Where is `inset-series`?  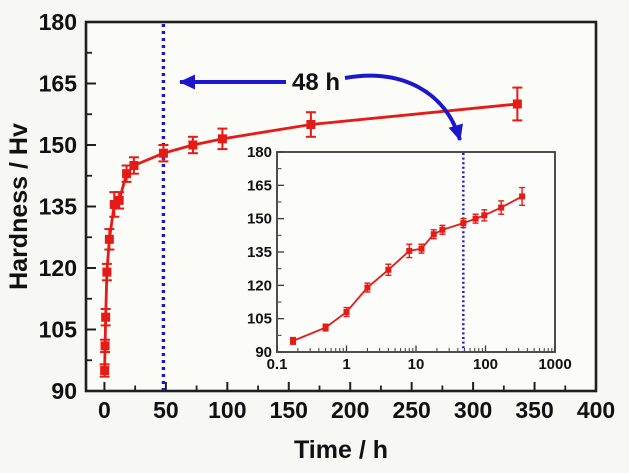 inset-series is located at coordinates (408, 265).